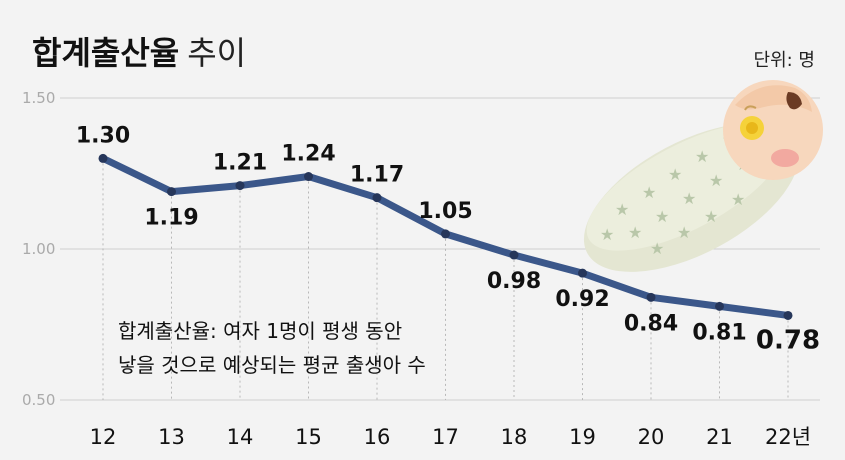  Describe the element at coordinates (788, 437) in the screenshot. I see `x-tick-label: 22년` at that location.